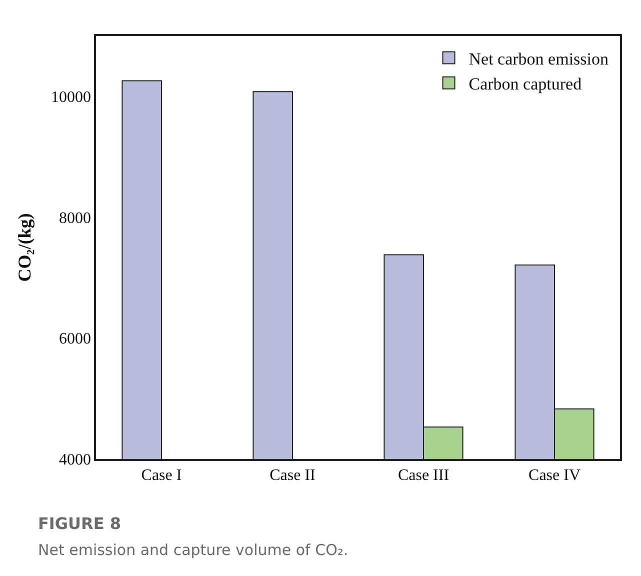 This screenshot has height=576, width=641. Describe the element at coordinates (424, 475) in the screenshot. I see `x-tick-label: Case III` at that location.